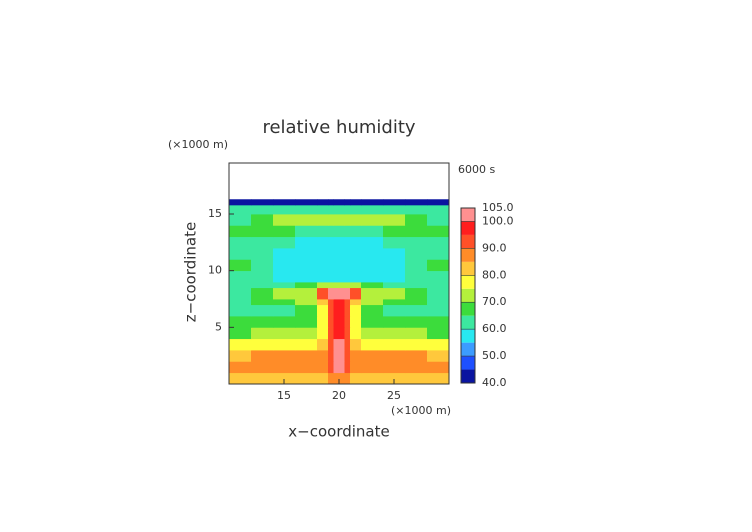 This screenshot has height=532, width=752. What do you see at coordinates (218, 326) in the screenshot?
I see `y-tick-label: 5` at bounding box center [218, 326].